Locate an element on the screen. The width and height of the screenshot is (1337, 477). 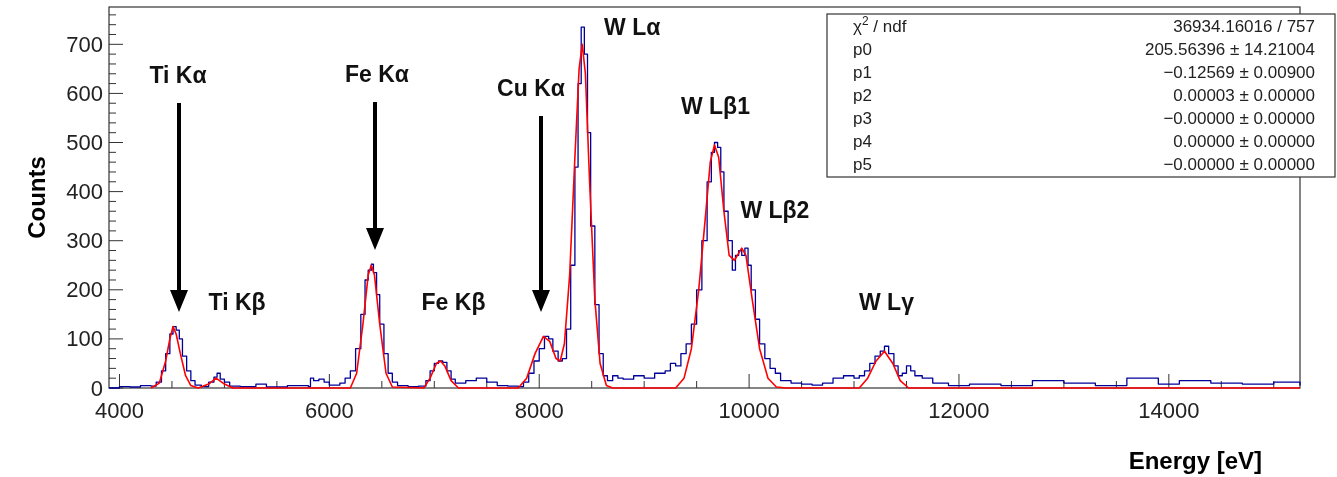
annotation: 36934.16016 / 757 is located at coordinates (1244, 26).